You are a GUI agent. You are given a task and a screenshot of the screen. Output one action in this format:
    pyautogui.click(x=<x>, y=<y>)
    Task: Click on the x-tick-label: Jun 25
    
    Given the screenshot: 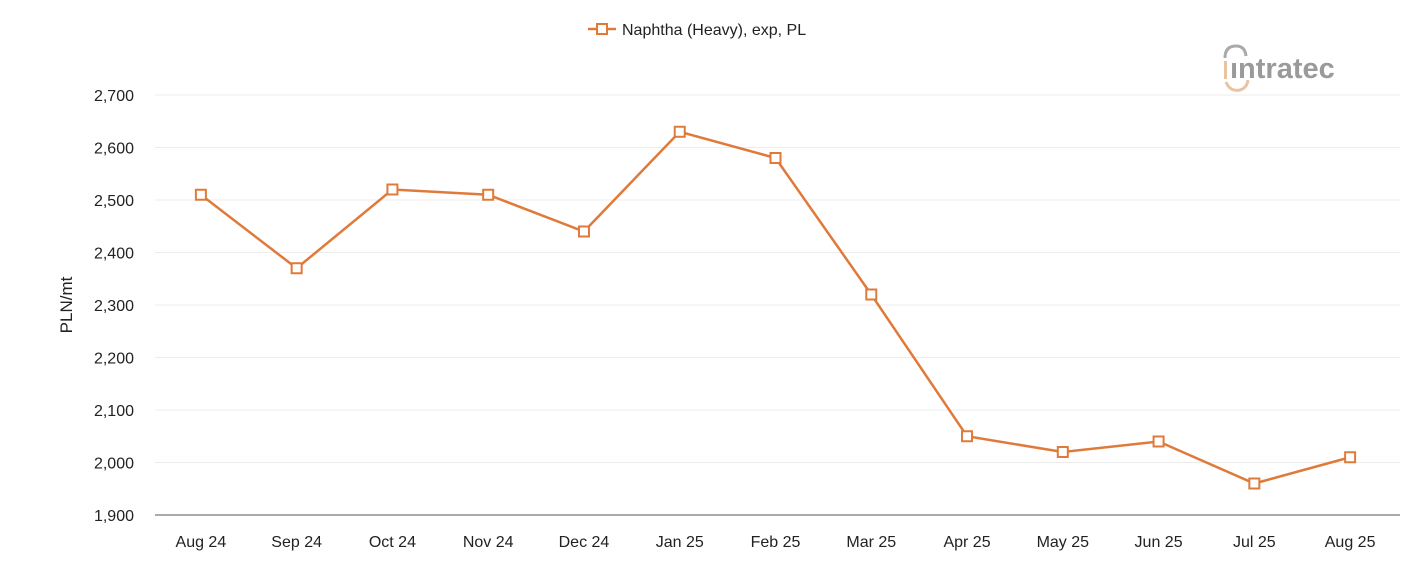 What is the action you would take?
    pyautogui.click(x=1159, y=542)
    